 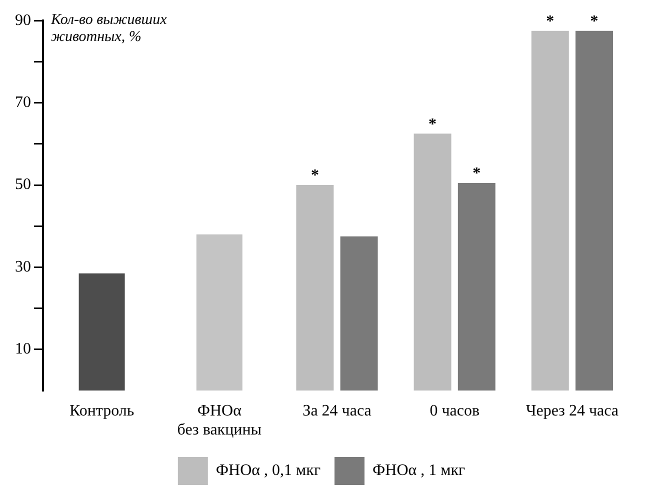 What do you see at coordinates (23, 20) in the screenshot?
I see `y-tick-label: 90` at bounding box center [23, 20].